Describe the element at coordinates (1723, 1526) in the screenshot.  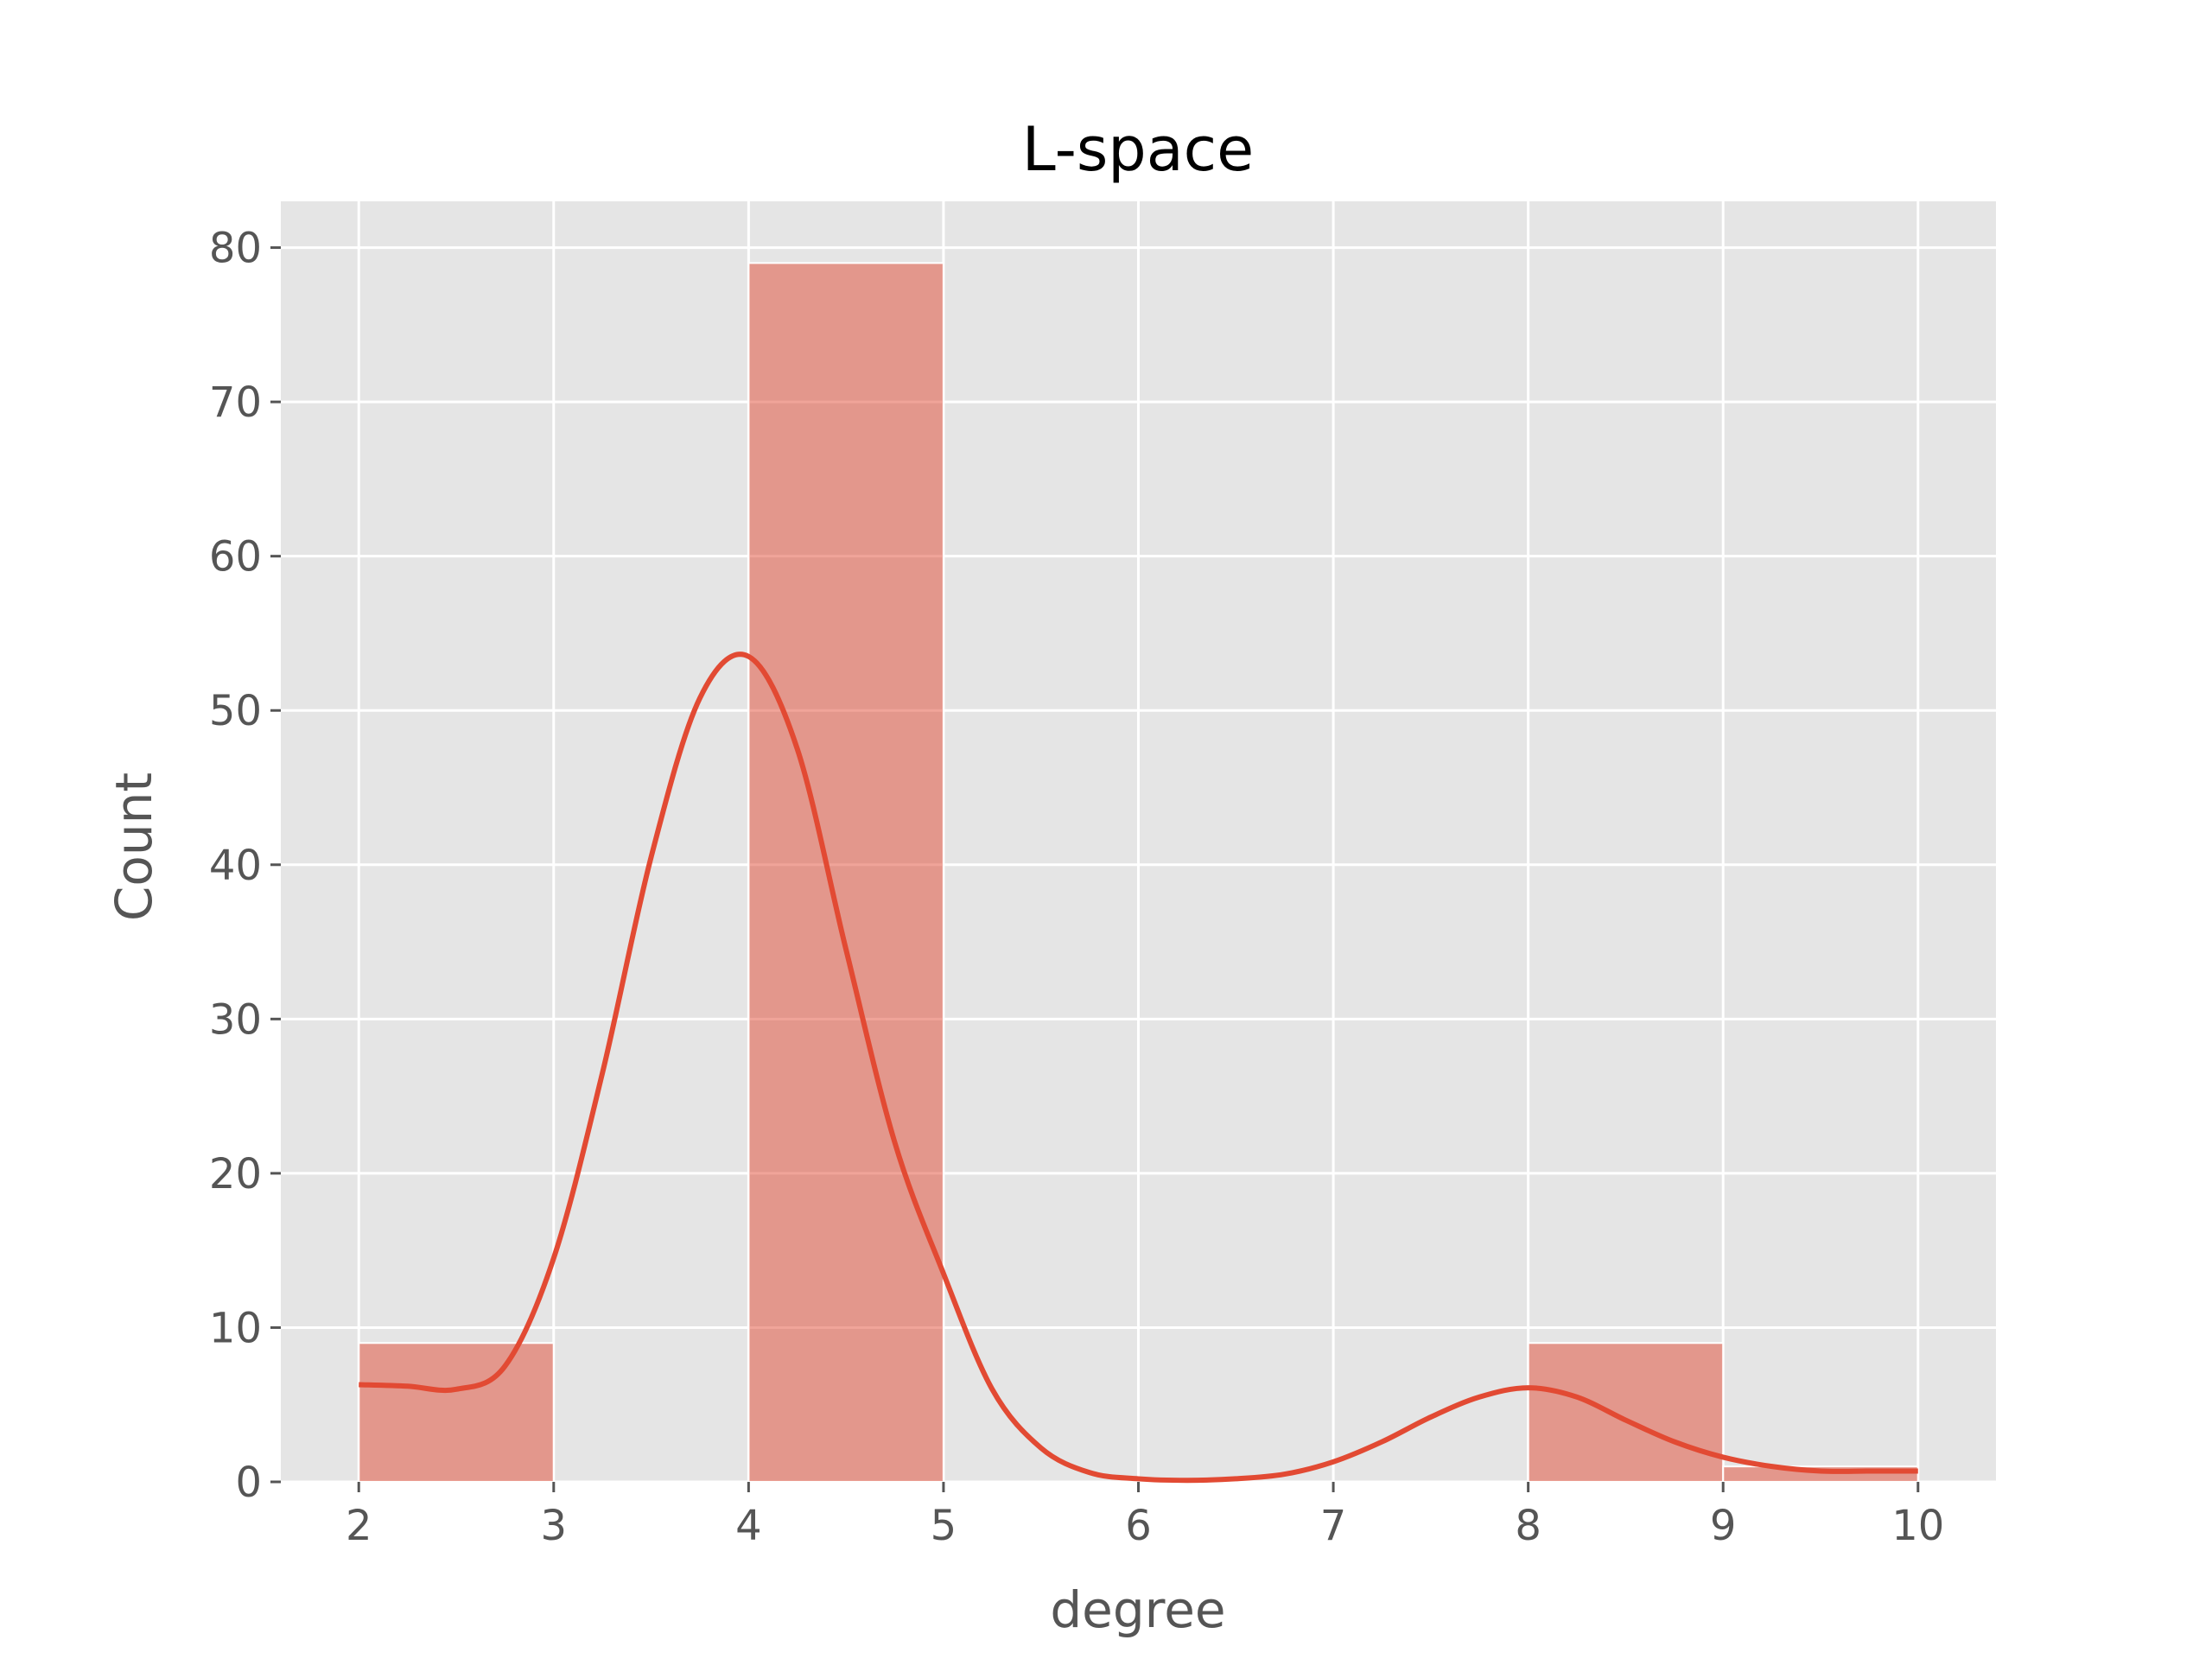
I see `x-tick-label: 9` at that location.